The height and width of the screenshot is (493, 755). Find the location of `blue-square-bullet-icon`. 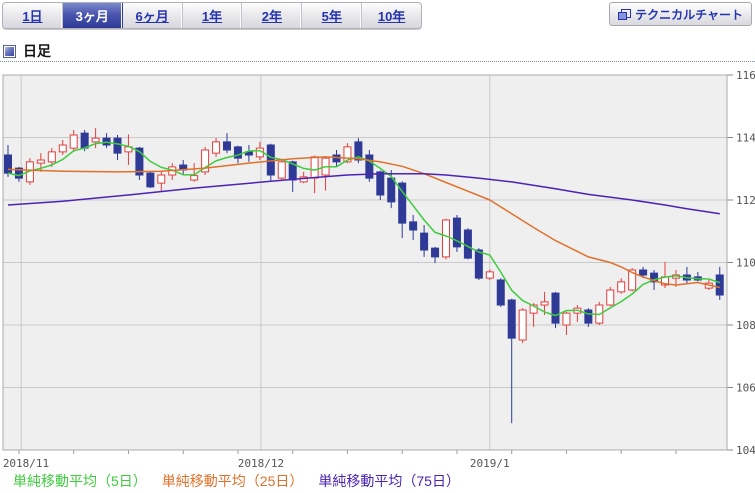

blue-square-bullet-icon is located at coordinates (9, 51).